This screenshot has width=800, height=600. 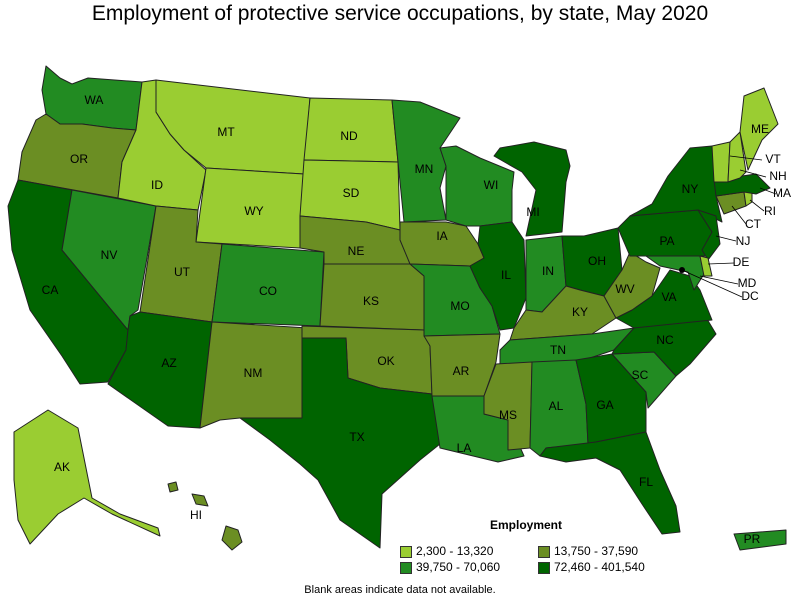 I want to click on state-label-ia: IA, so click(x=441, y=236).